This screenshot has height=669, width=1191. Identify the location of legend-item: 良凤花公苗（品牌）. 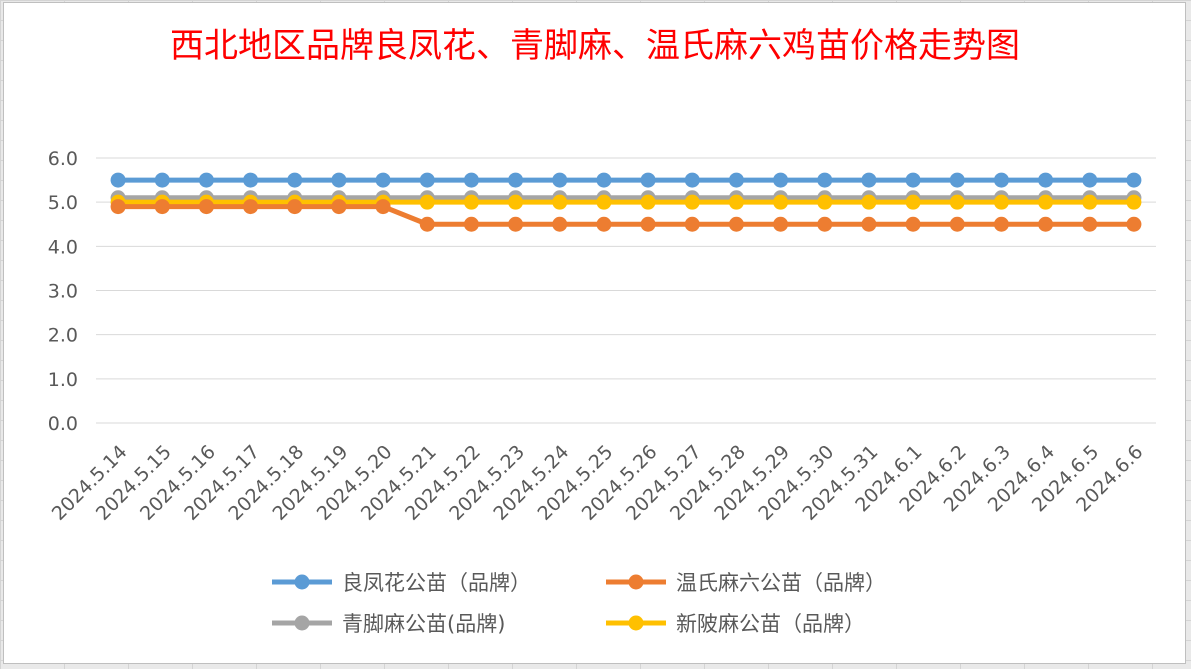
(401, 583).